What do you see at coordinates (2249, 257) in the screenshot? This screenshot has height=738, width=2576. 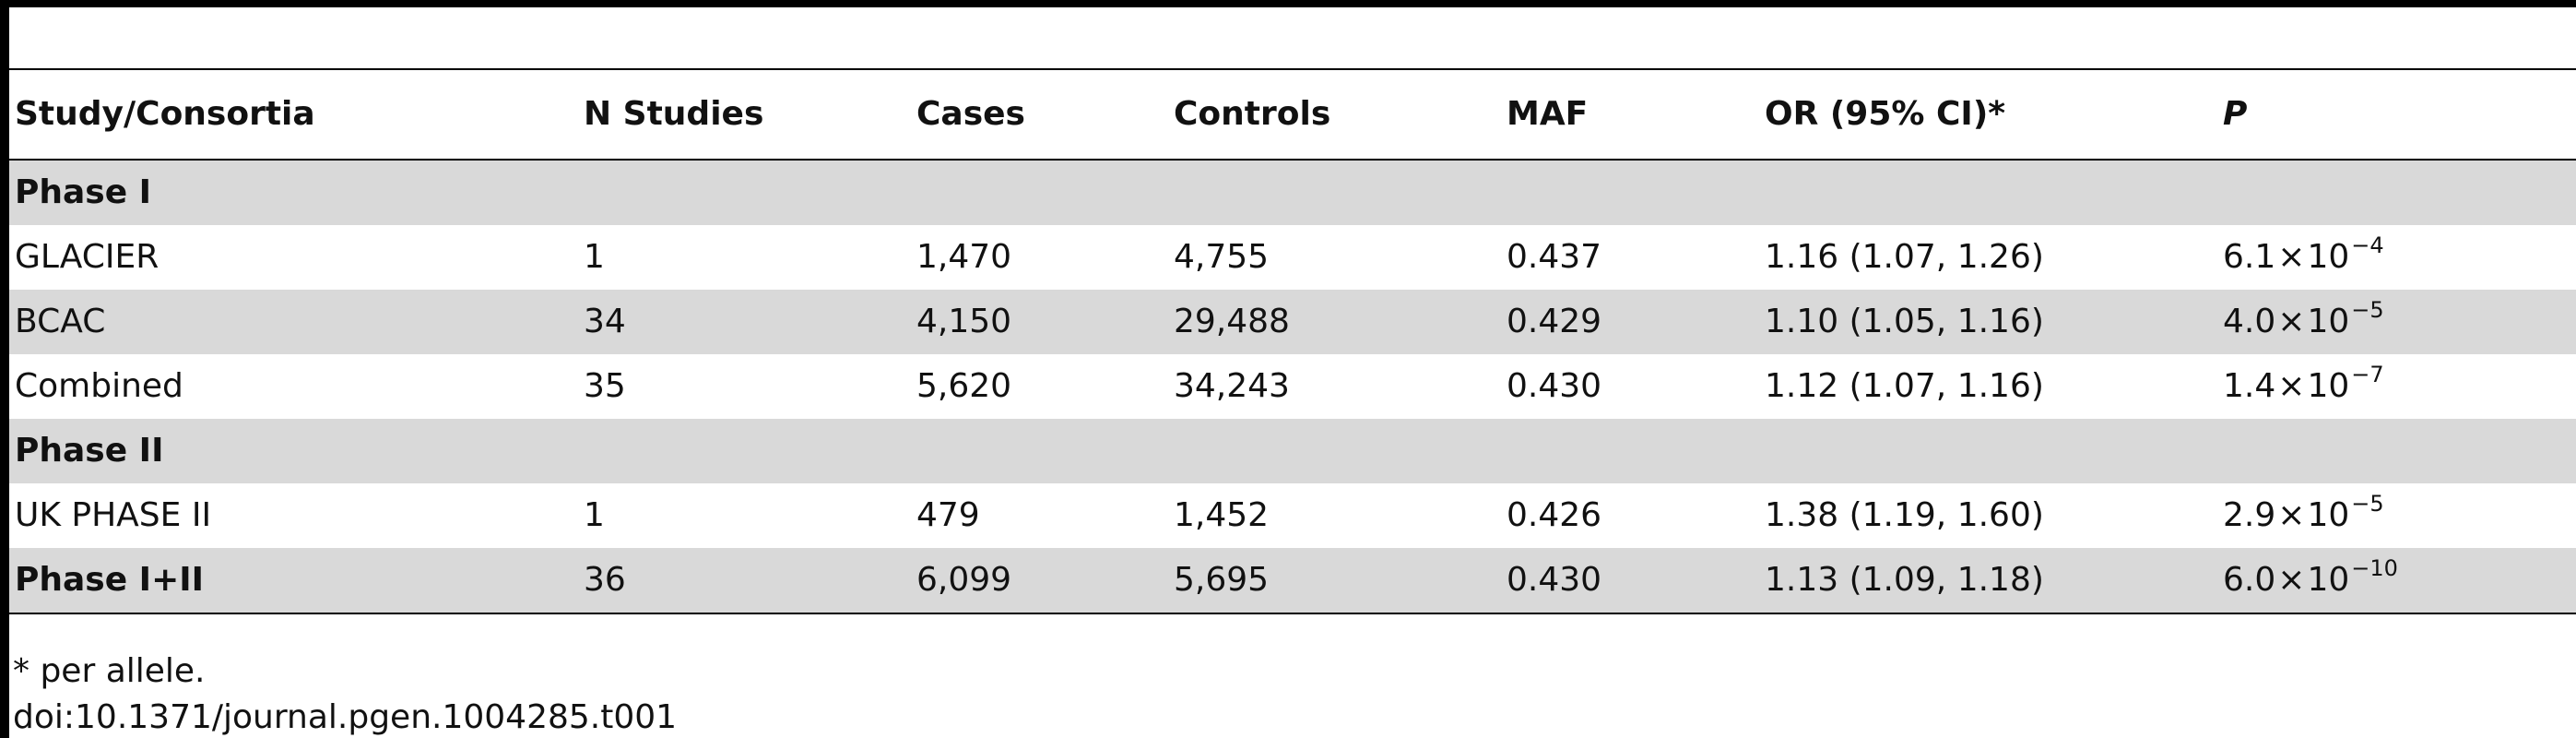 I see `p-mantissa: 6.1` at bounding box center [2249, 257].